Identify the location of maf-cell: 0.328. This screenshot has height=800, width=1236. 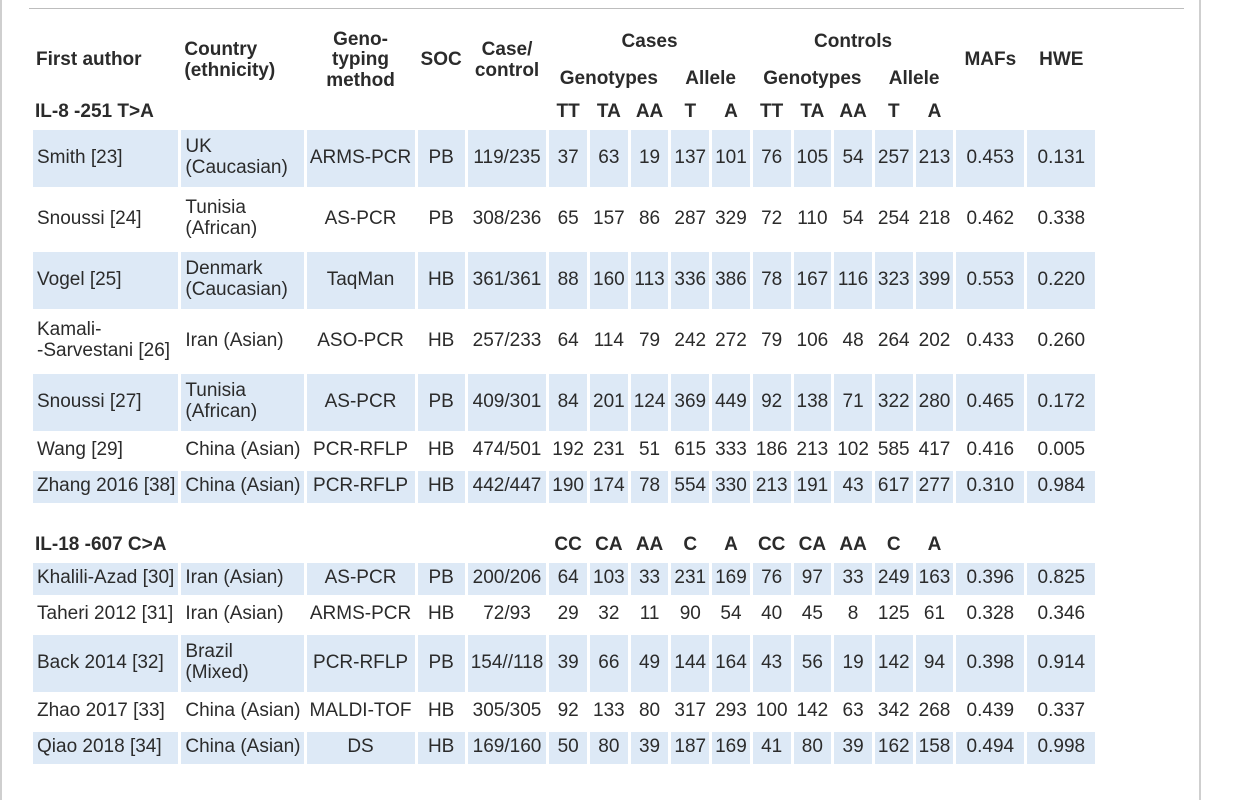
(990, 614).